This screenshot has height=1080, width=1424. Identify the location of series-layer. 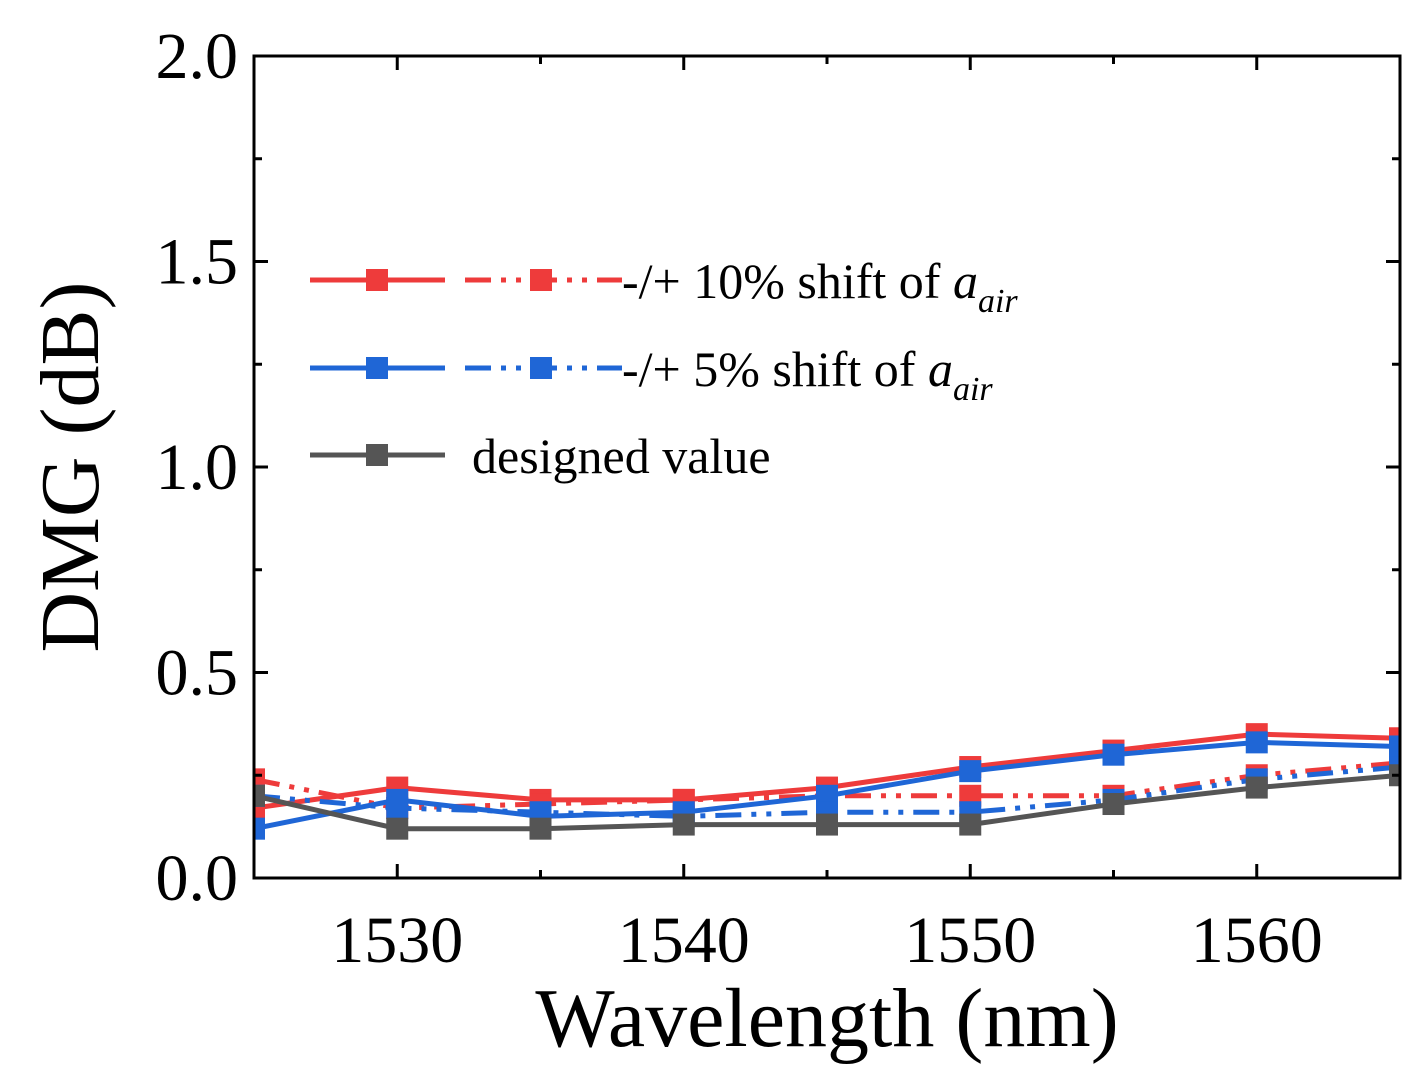
(827, 781).